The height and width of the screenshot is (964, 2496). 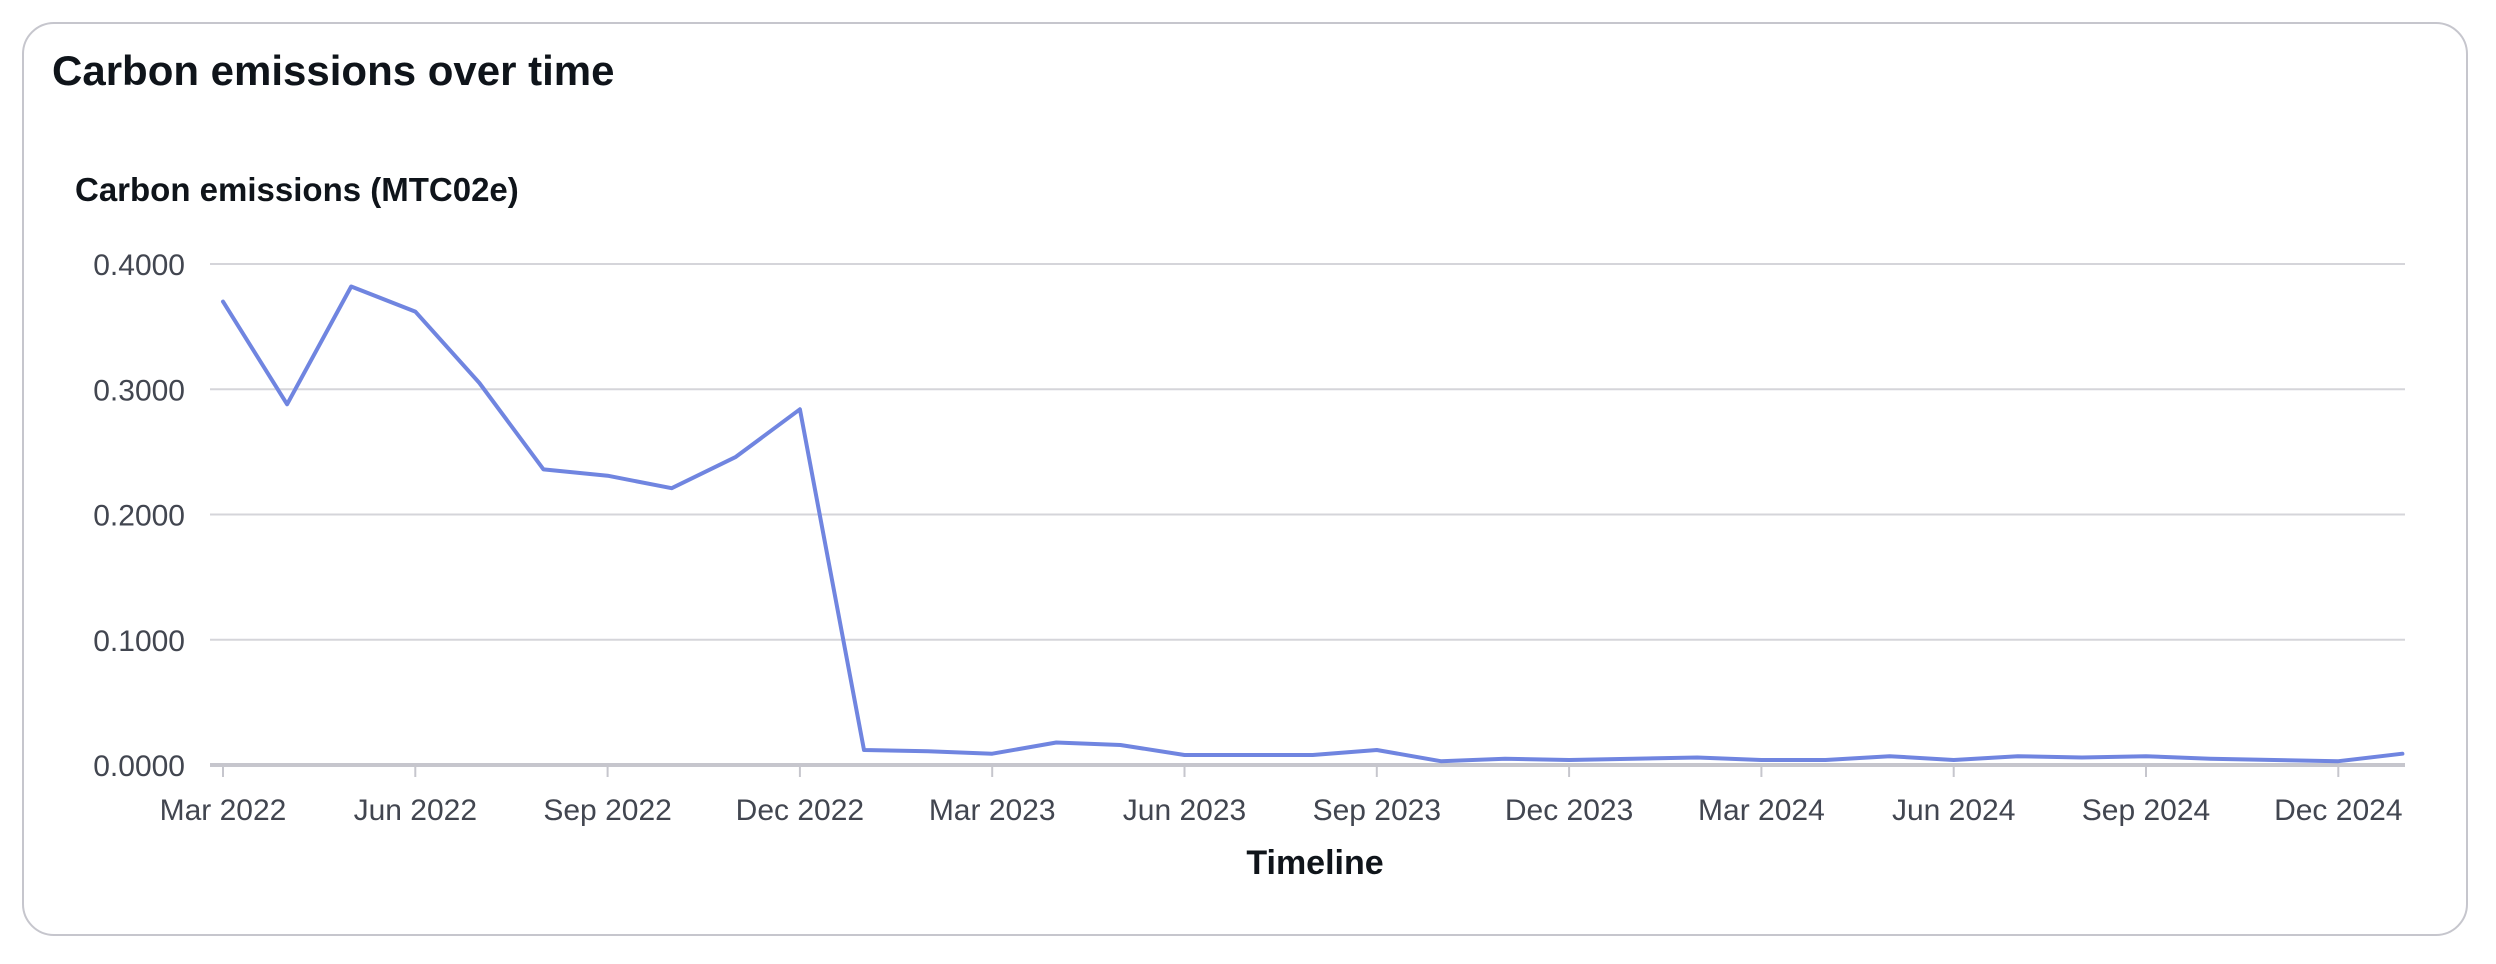 What do you see at coordinates (1569, 810) in the screenshot?
I see `x-tick-label: Dec 2023` at bounding box center [1569, 810].